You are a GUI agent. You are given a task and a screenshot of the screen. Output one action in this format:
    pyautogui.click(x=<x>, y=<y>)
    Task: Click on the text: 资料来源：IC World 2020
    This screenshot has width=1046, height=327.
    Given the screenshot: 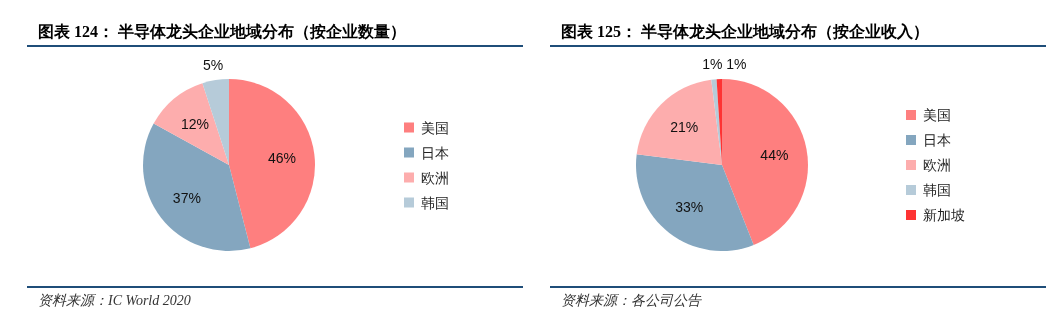 What is the action you would take?
    pyautogui.click(x=114, y=300)
    